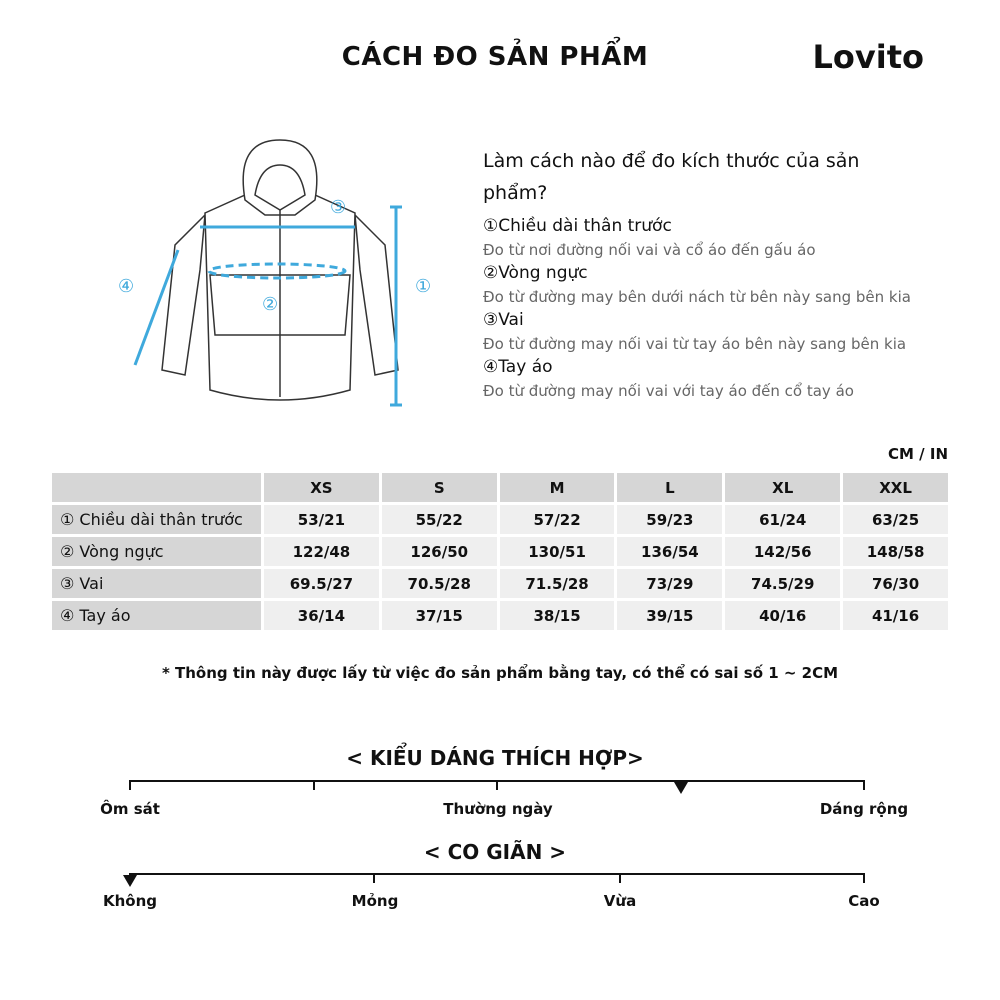 This screenshot has height=1000, width=1000. What do you see at coordinates (783, 551) in the screenshot?
I see `cell: 142/56` at bounding box center [783, 551].